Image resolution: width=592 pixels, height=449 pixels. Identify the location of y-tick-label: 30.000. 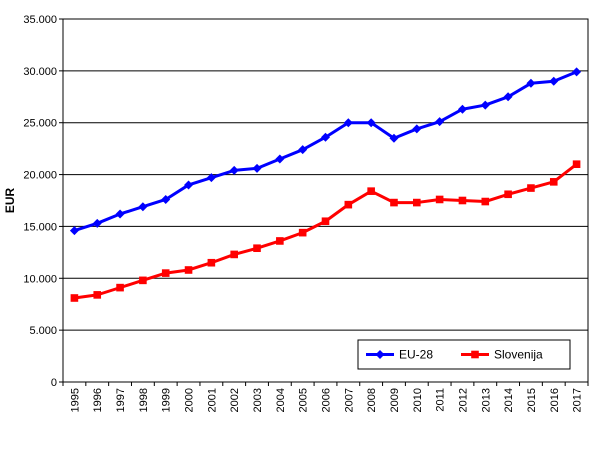
(40, 72).